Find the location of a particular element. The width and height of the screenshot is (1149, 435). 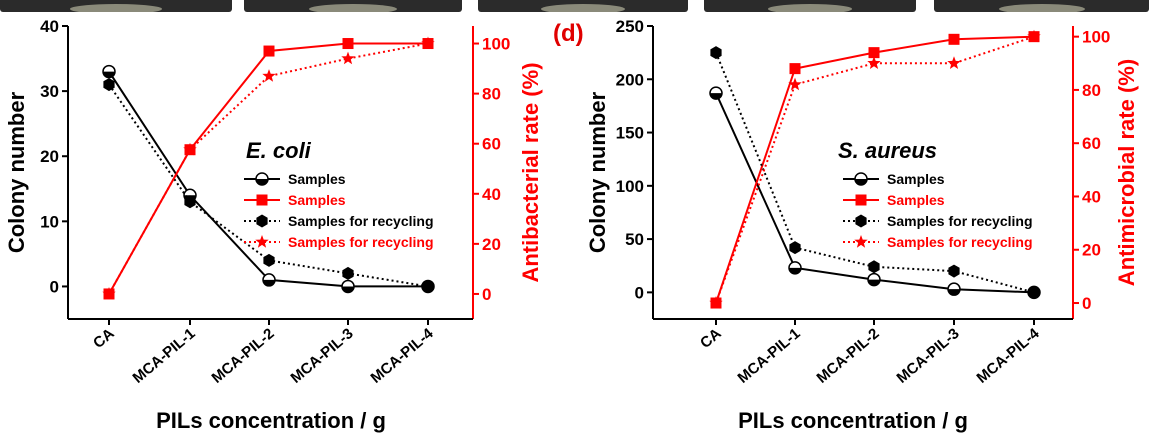

y-left-tick-label: 20 is located at coordinates (49, 156).